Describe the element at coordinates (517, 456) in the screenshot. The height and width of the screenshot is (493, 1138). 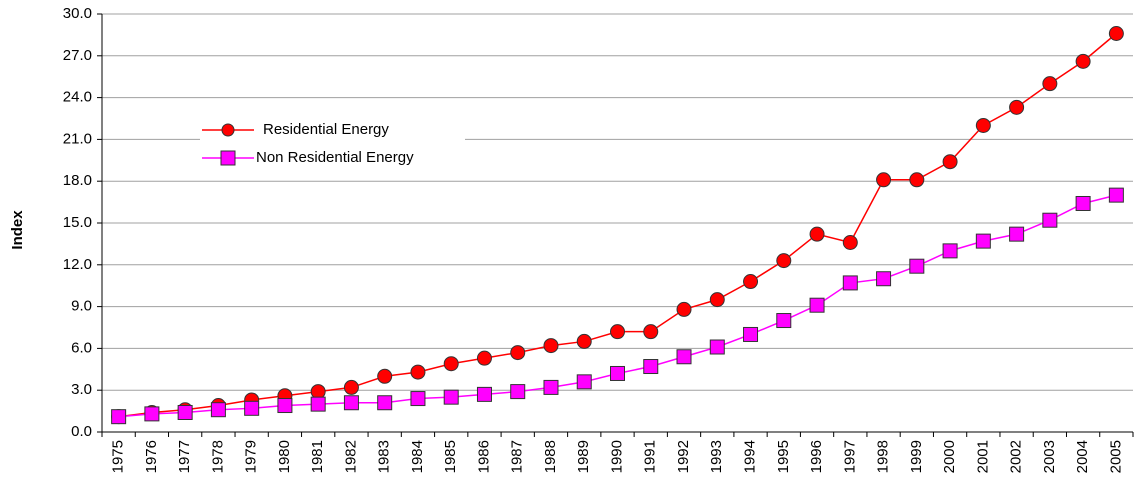
I see `x-tick-label: 1987` at that location.